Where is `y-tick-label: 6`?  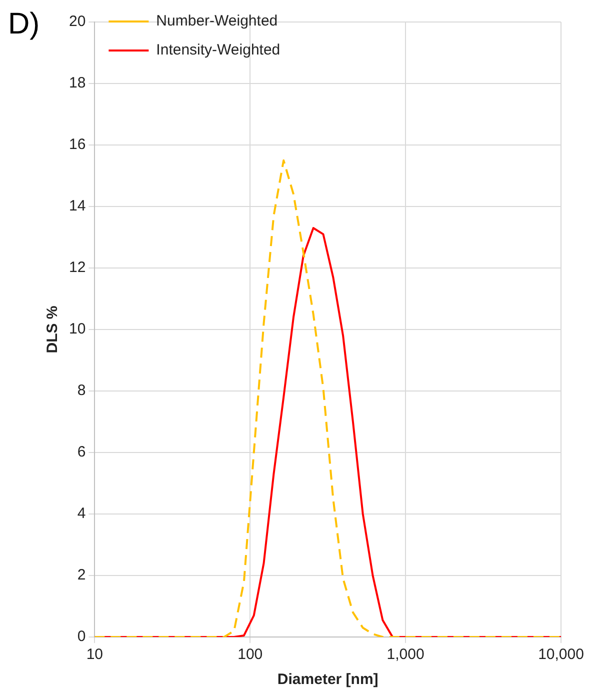
y-tick-label: 6 is located at coordinates (81, 452).